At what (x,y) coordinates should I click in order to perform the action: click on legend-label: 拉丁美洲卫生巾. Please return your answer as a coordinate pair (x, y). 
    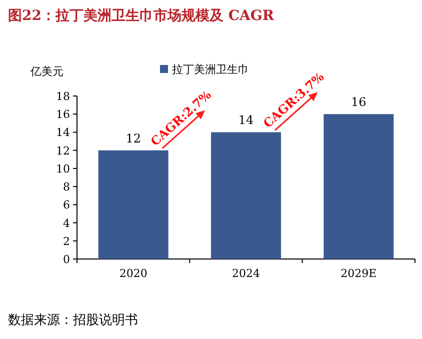
    Looking at the image, I should click on (210, 69).